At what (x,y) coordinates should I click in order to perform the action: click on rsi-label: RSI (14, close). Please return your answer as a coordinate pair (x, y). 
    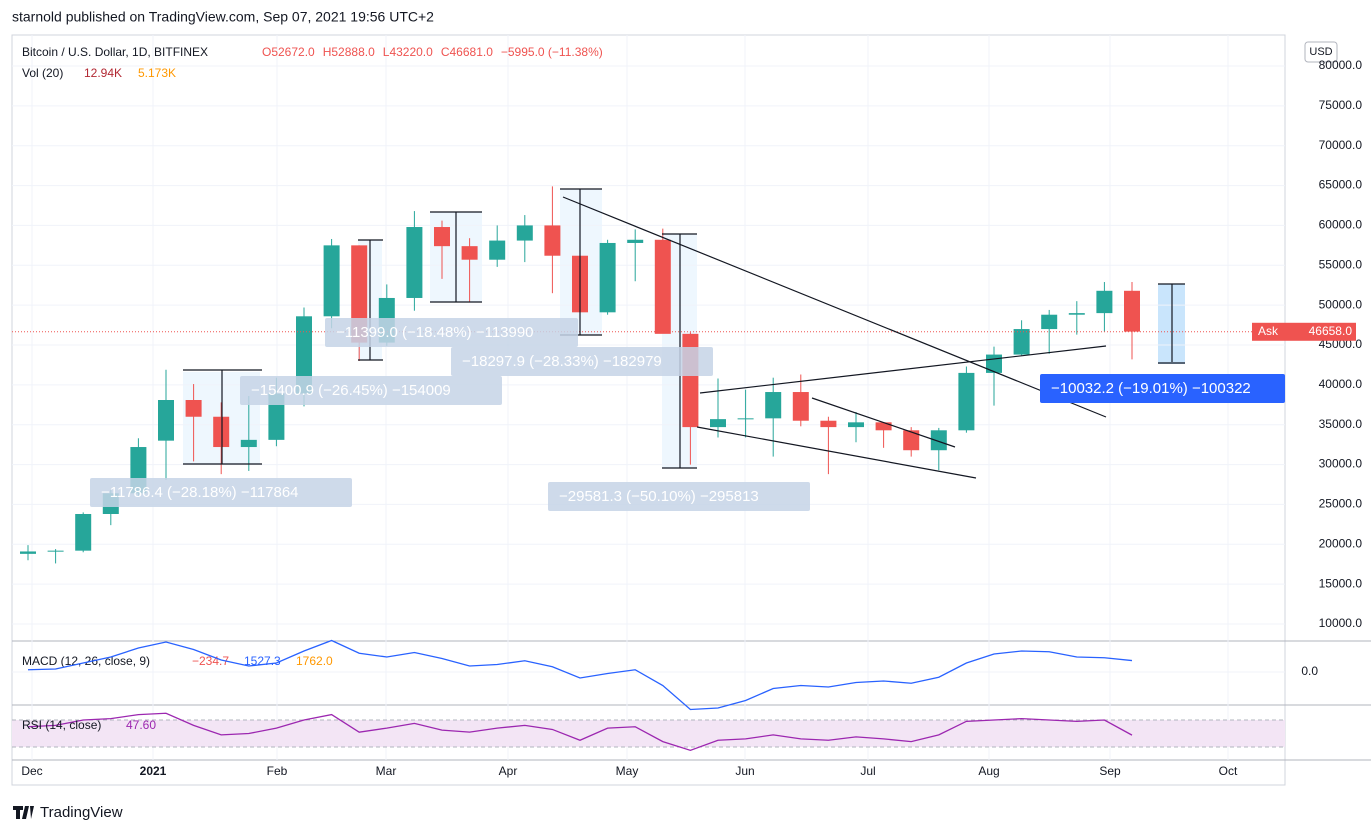
    Looking at the image, I should click on (61, 725).